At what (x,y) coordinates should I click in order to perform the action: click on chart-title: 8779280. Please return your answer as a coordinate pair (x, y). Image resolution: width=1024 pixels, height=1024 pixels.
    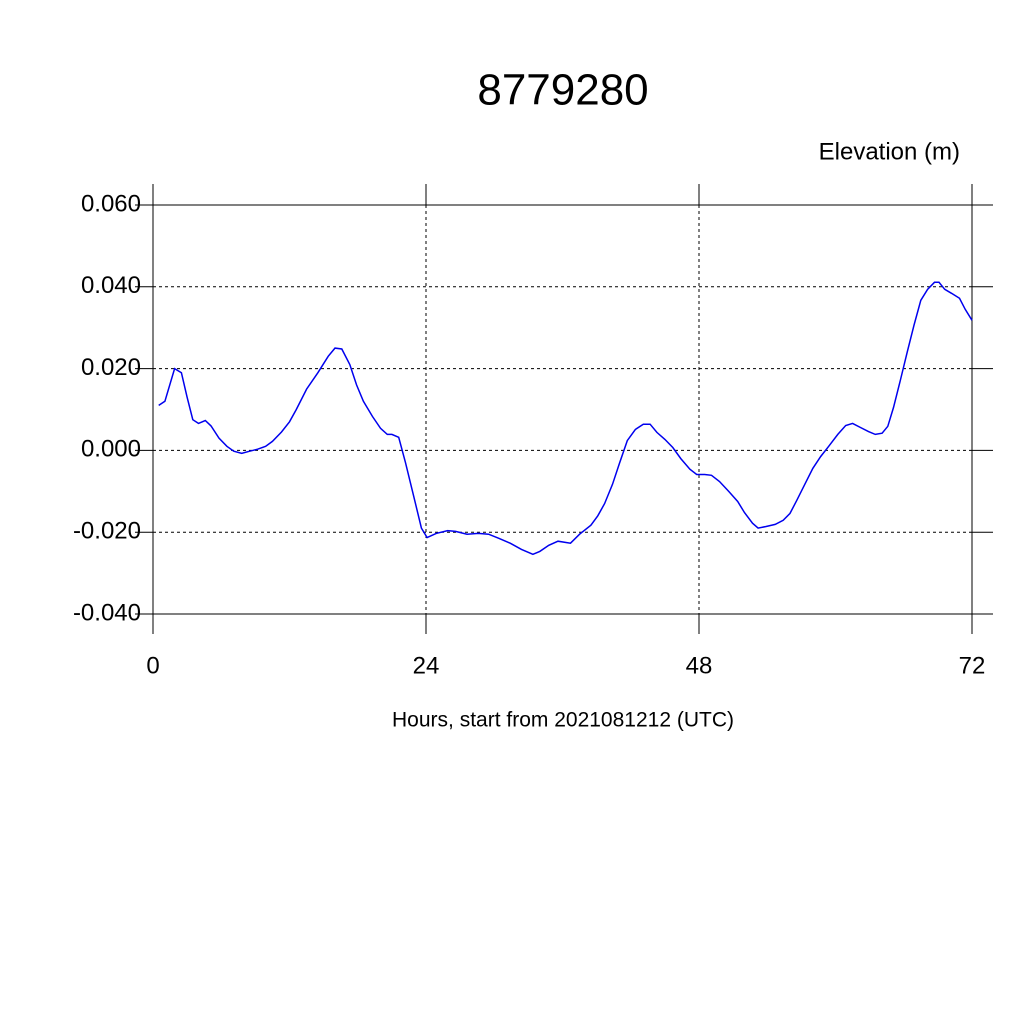
    Looking at the image, I should click on (562, 90).